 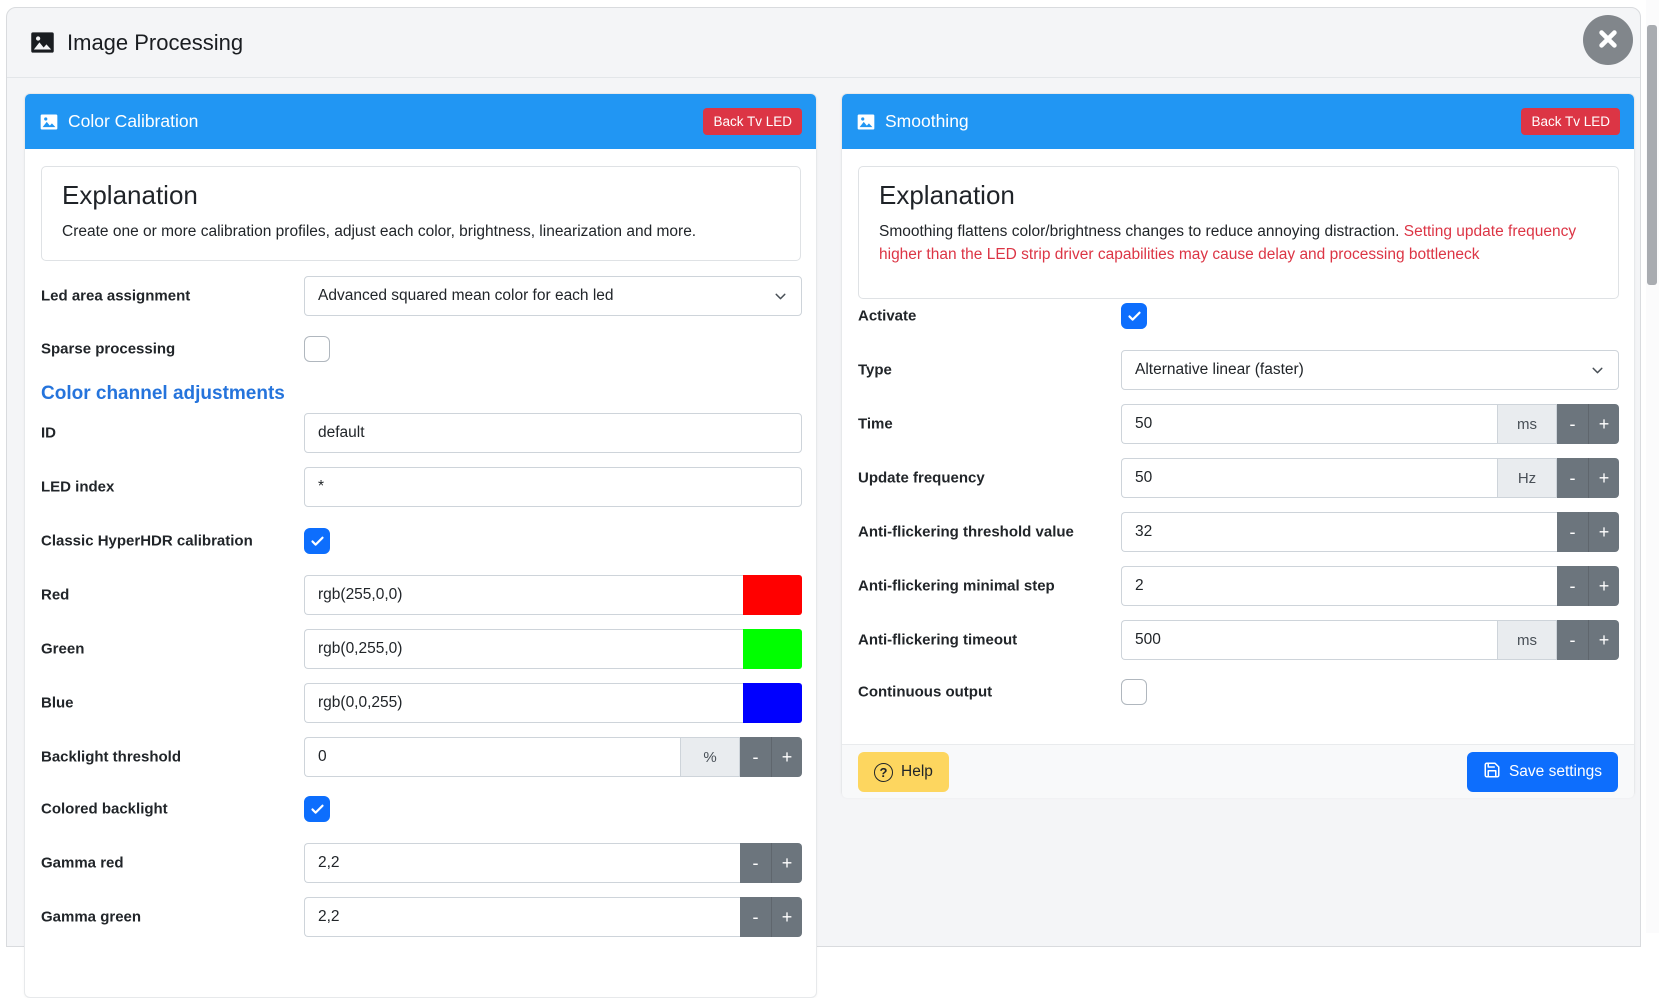 I want to click on save-settings-button: Save settings, so click(x=1542, y=772).